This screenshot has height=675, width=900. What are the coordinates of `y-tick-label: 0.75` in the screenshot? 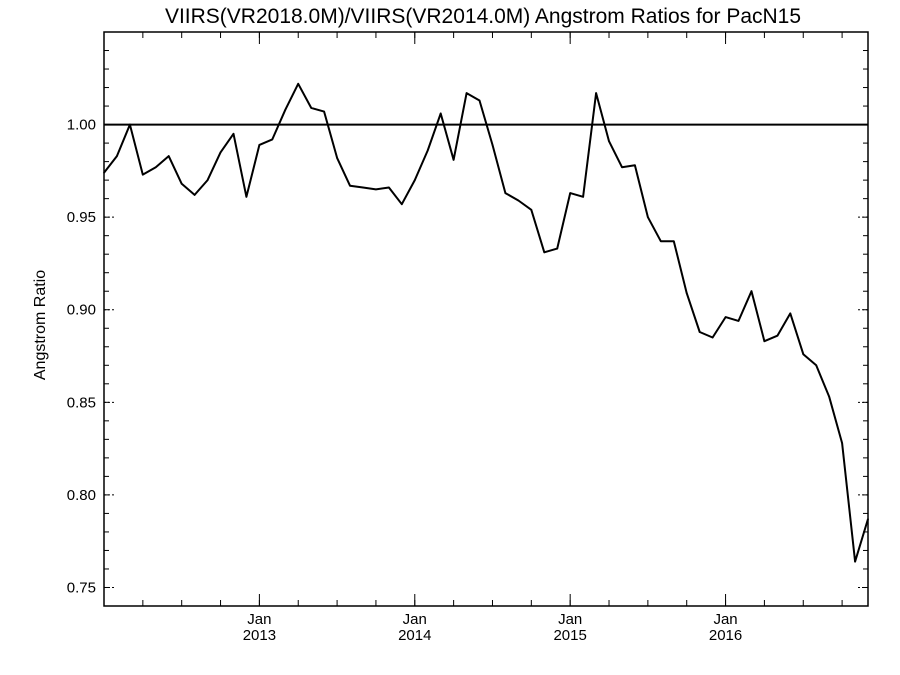 It's located at (81, 587).